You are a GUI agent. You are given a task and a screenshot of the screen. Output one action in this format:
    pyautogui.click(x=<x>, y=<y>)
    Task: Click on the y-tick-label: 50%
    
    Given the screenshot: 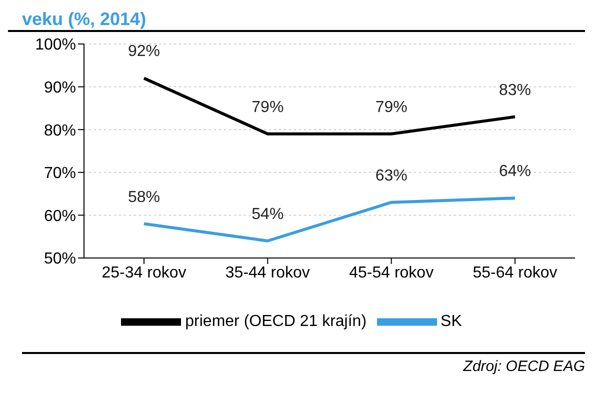 What is the action you would take?
    pyautogui.click(x=60, y=259)
    